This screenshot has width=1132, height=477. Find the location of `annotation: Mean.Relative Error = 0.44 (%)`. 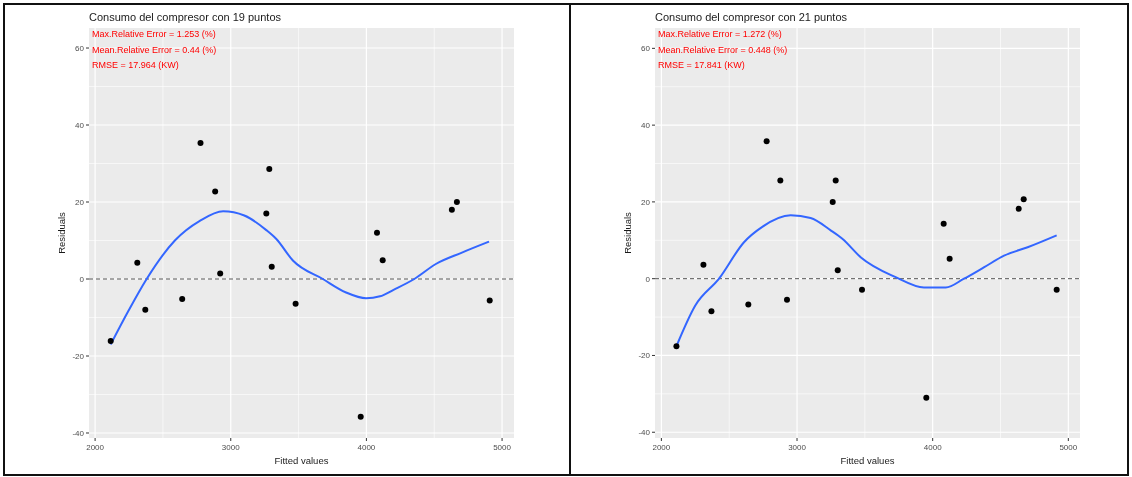

annotation: Mean.Relative Error = 0.44 (%) is located at coordinates (154, 49).